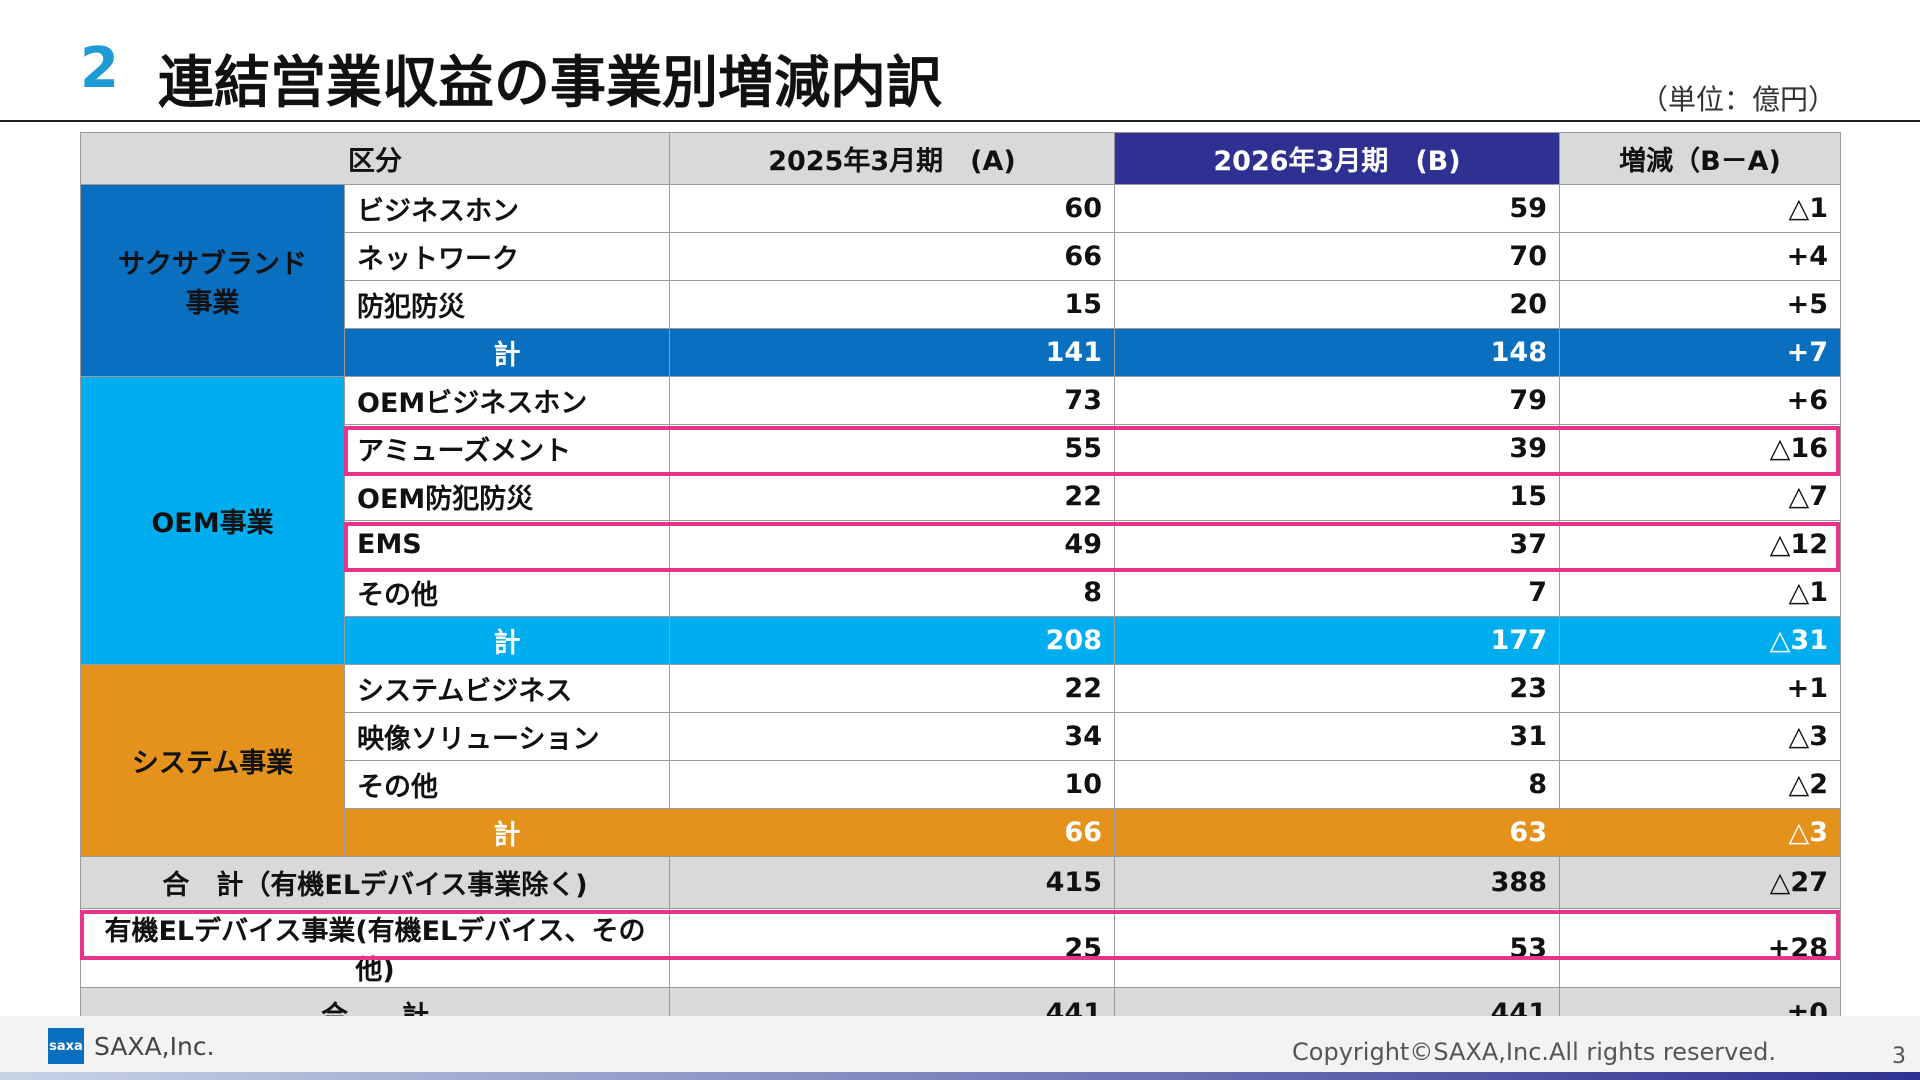 This screenshot has width=1920, height=1080. Describe the element at coordinates (1337, 736) in the screenshot. I see `value-b: 31` at that location.